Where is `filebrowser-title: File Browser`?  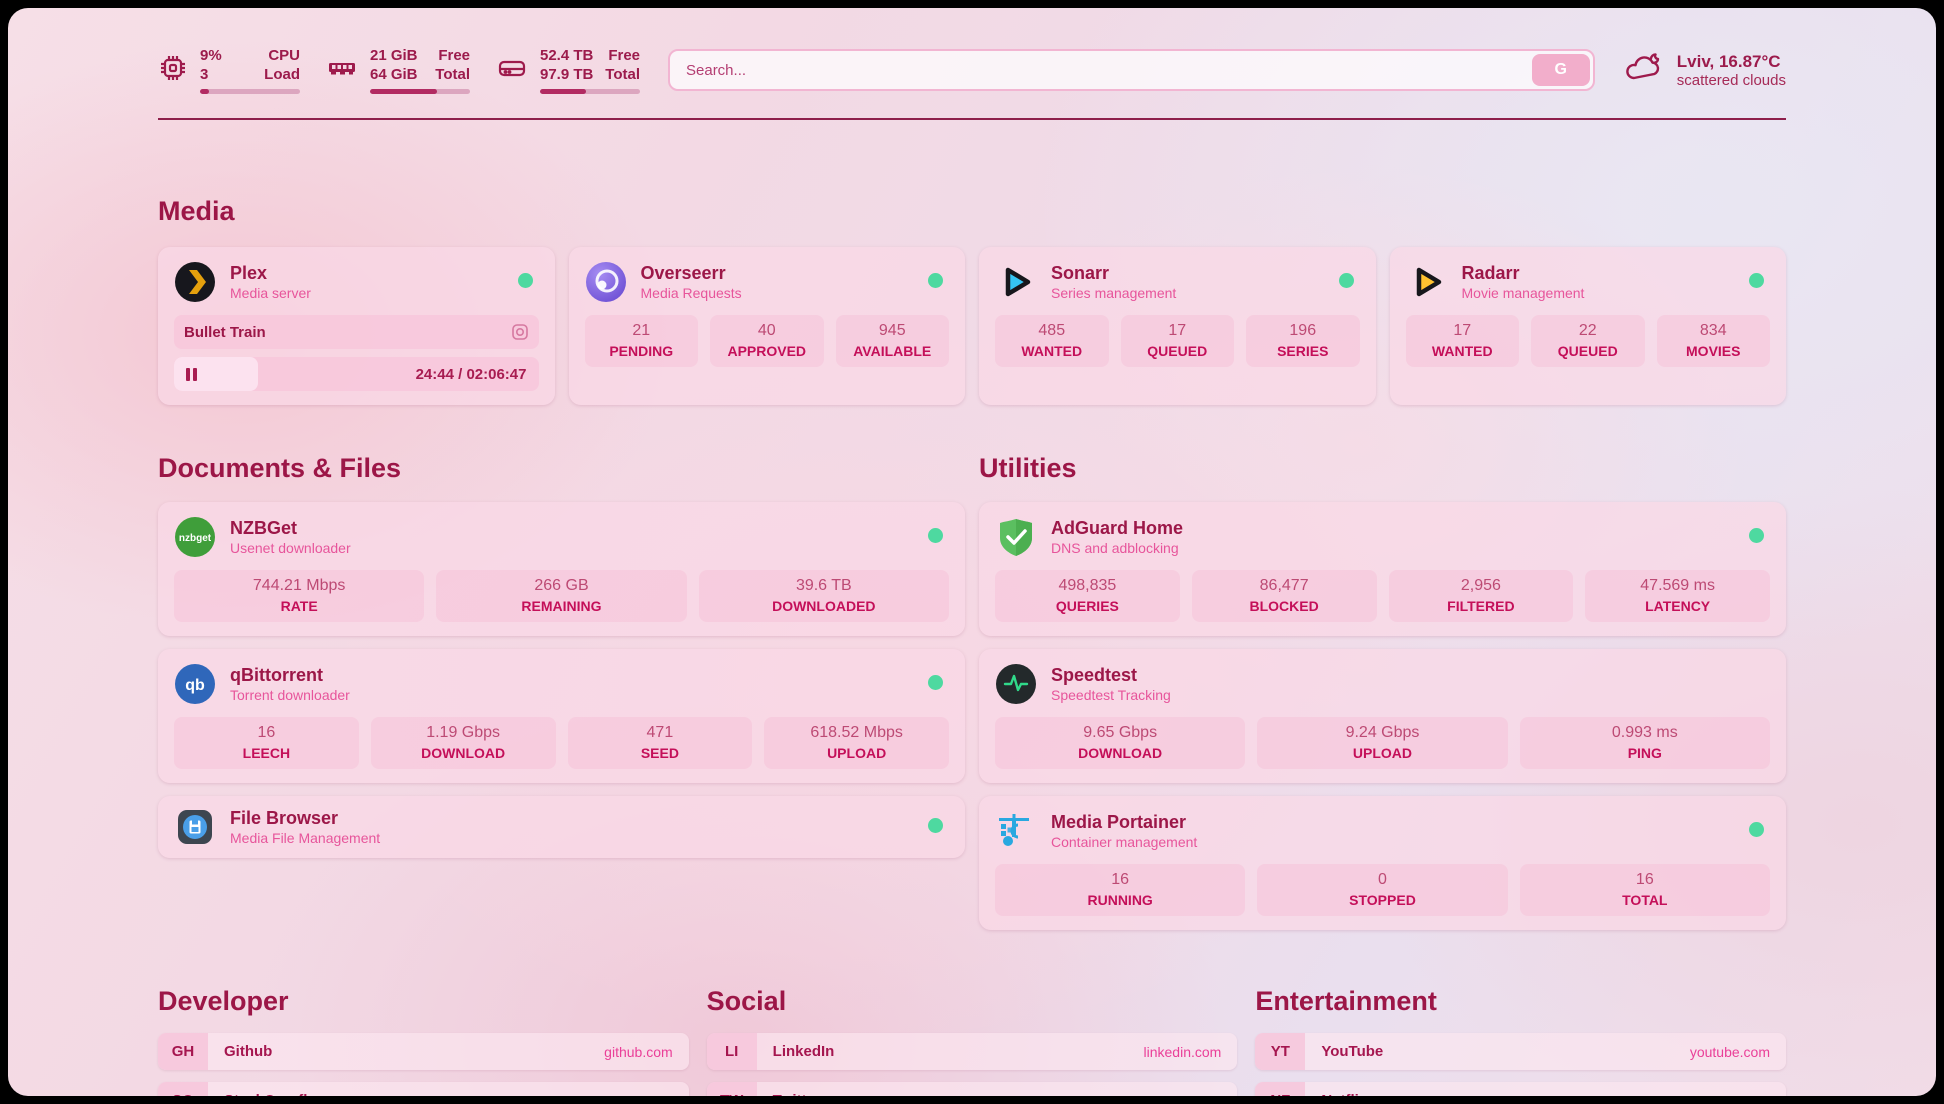
filebrowser-title: File Browser is located at coordinates (284, 818).